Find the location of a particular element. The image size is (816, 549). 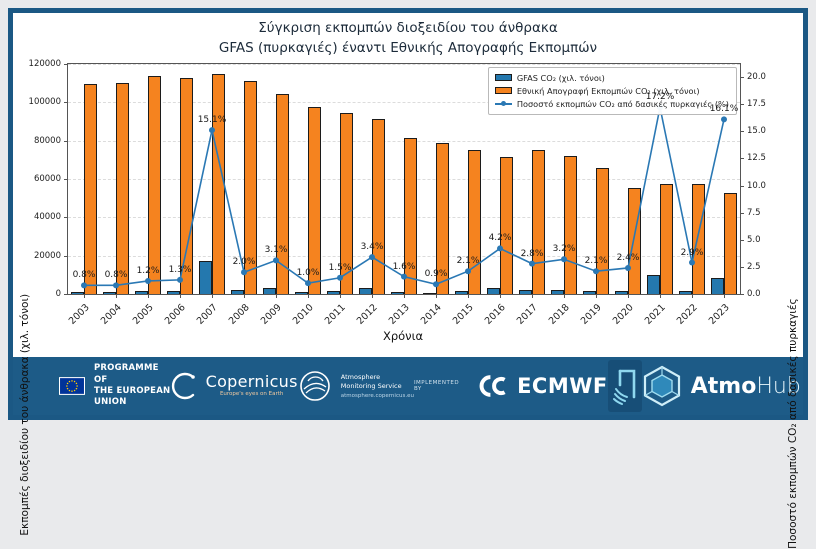

y-tick-label-right: 10.0 is located at coordinates (756, 185).